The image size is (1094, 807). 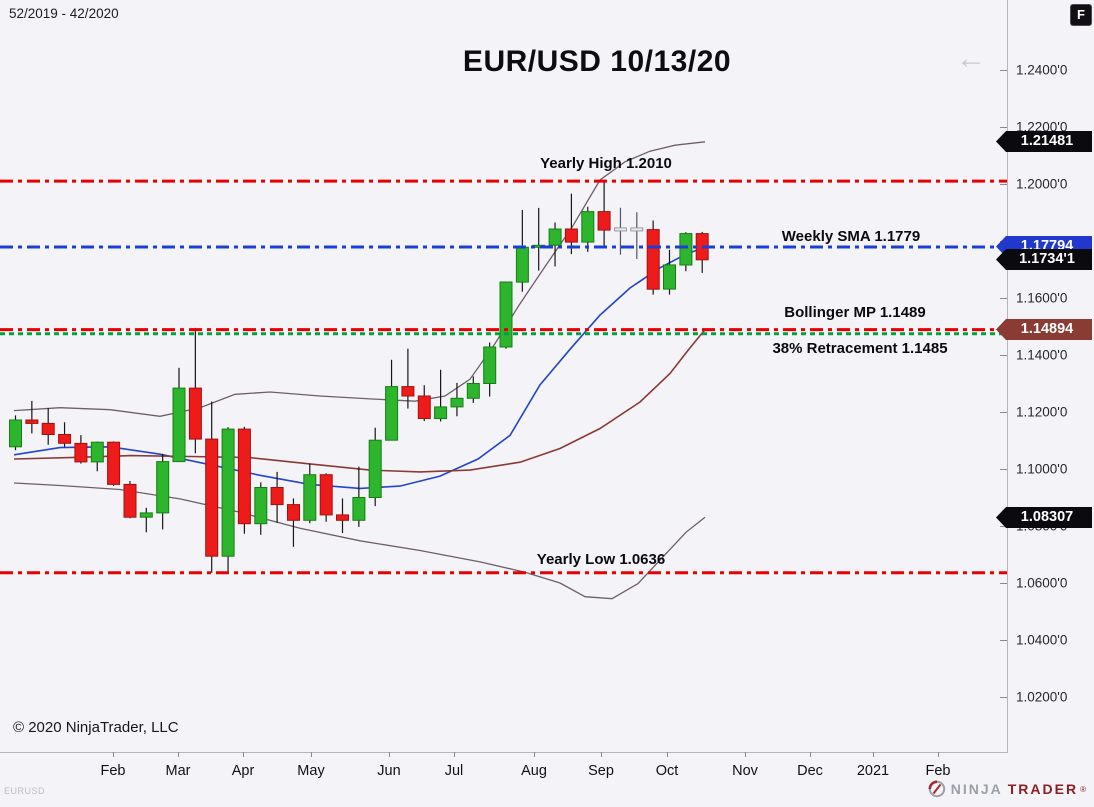 I want to click on price-tick-label: 1.2000'0, so click(x=1042, y=184).